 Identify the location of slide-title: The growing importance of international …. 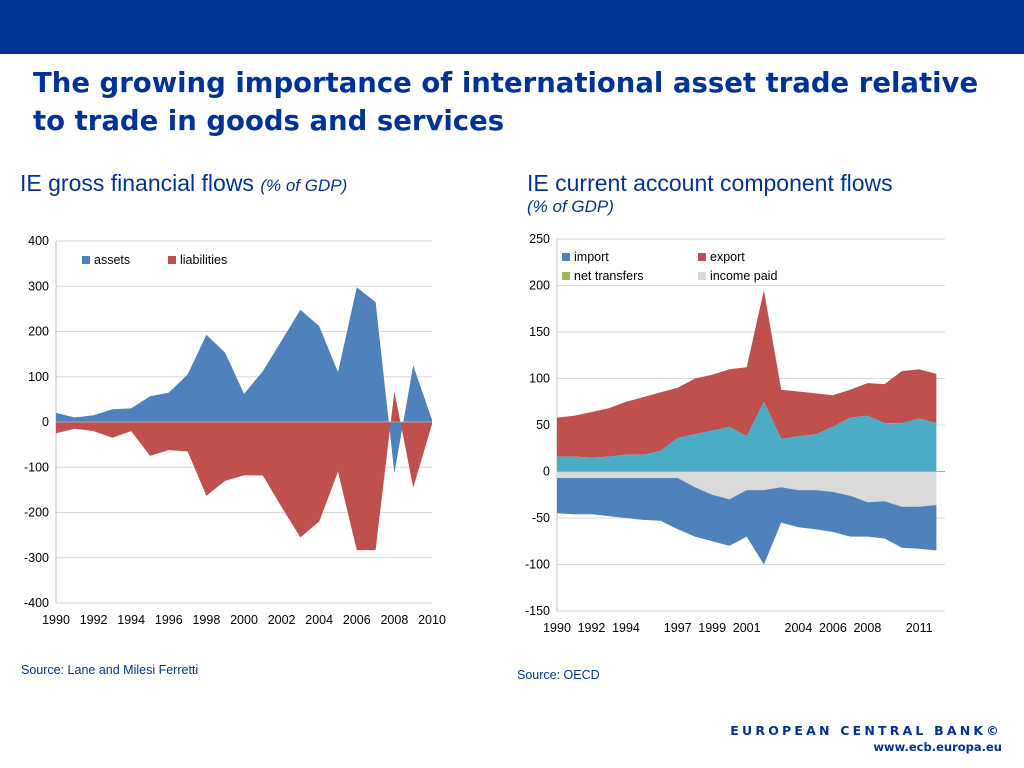
(506, 102).